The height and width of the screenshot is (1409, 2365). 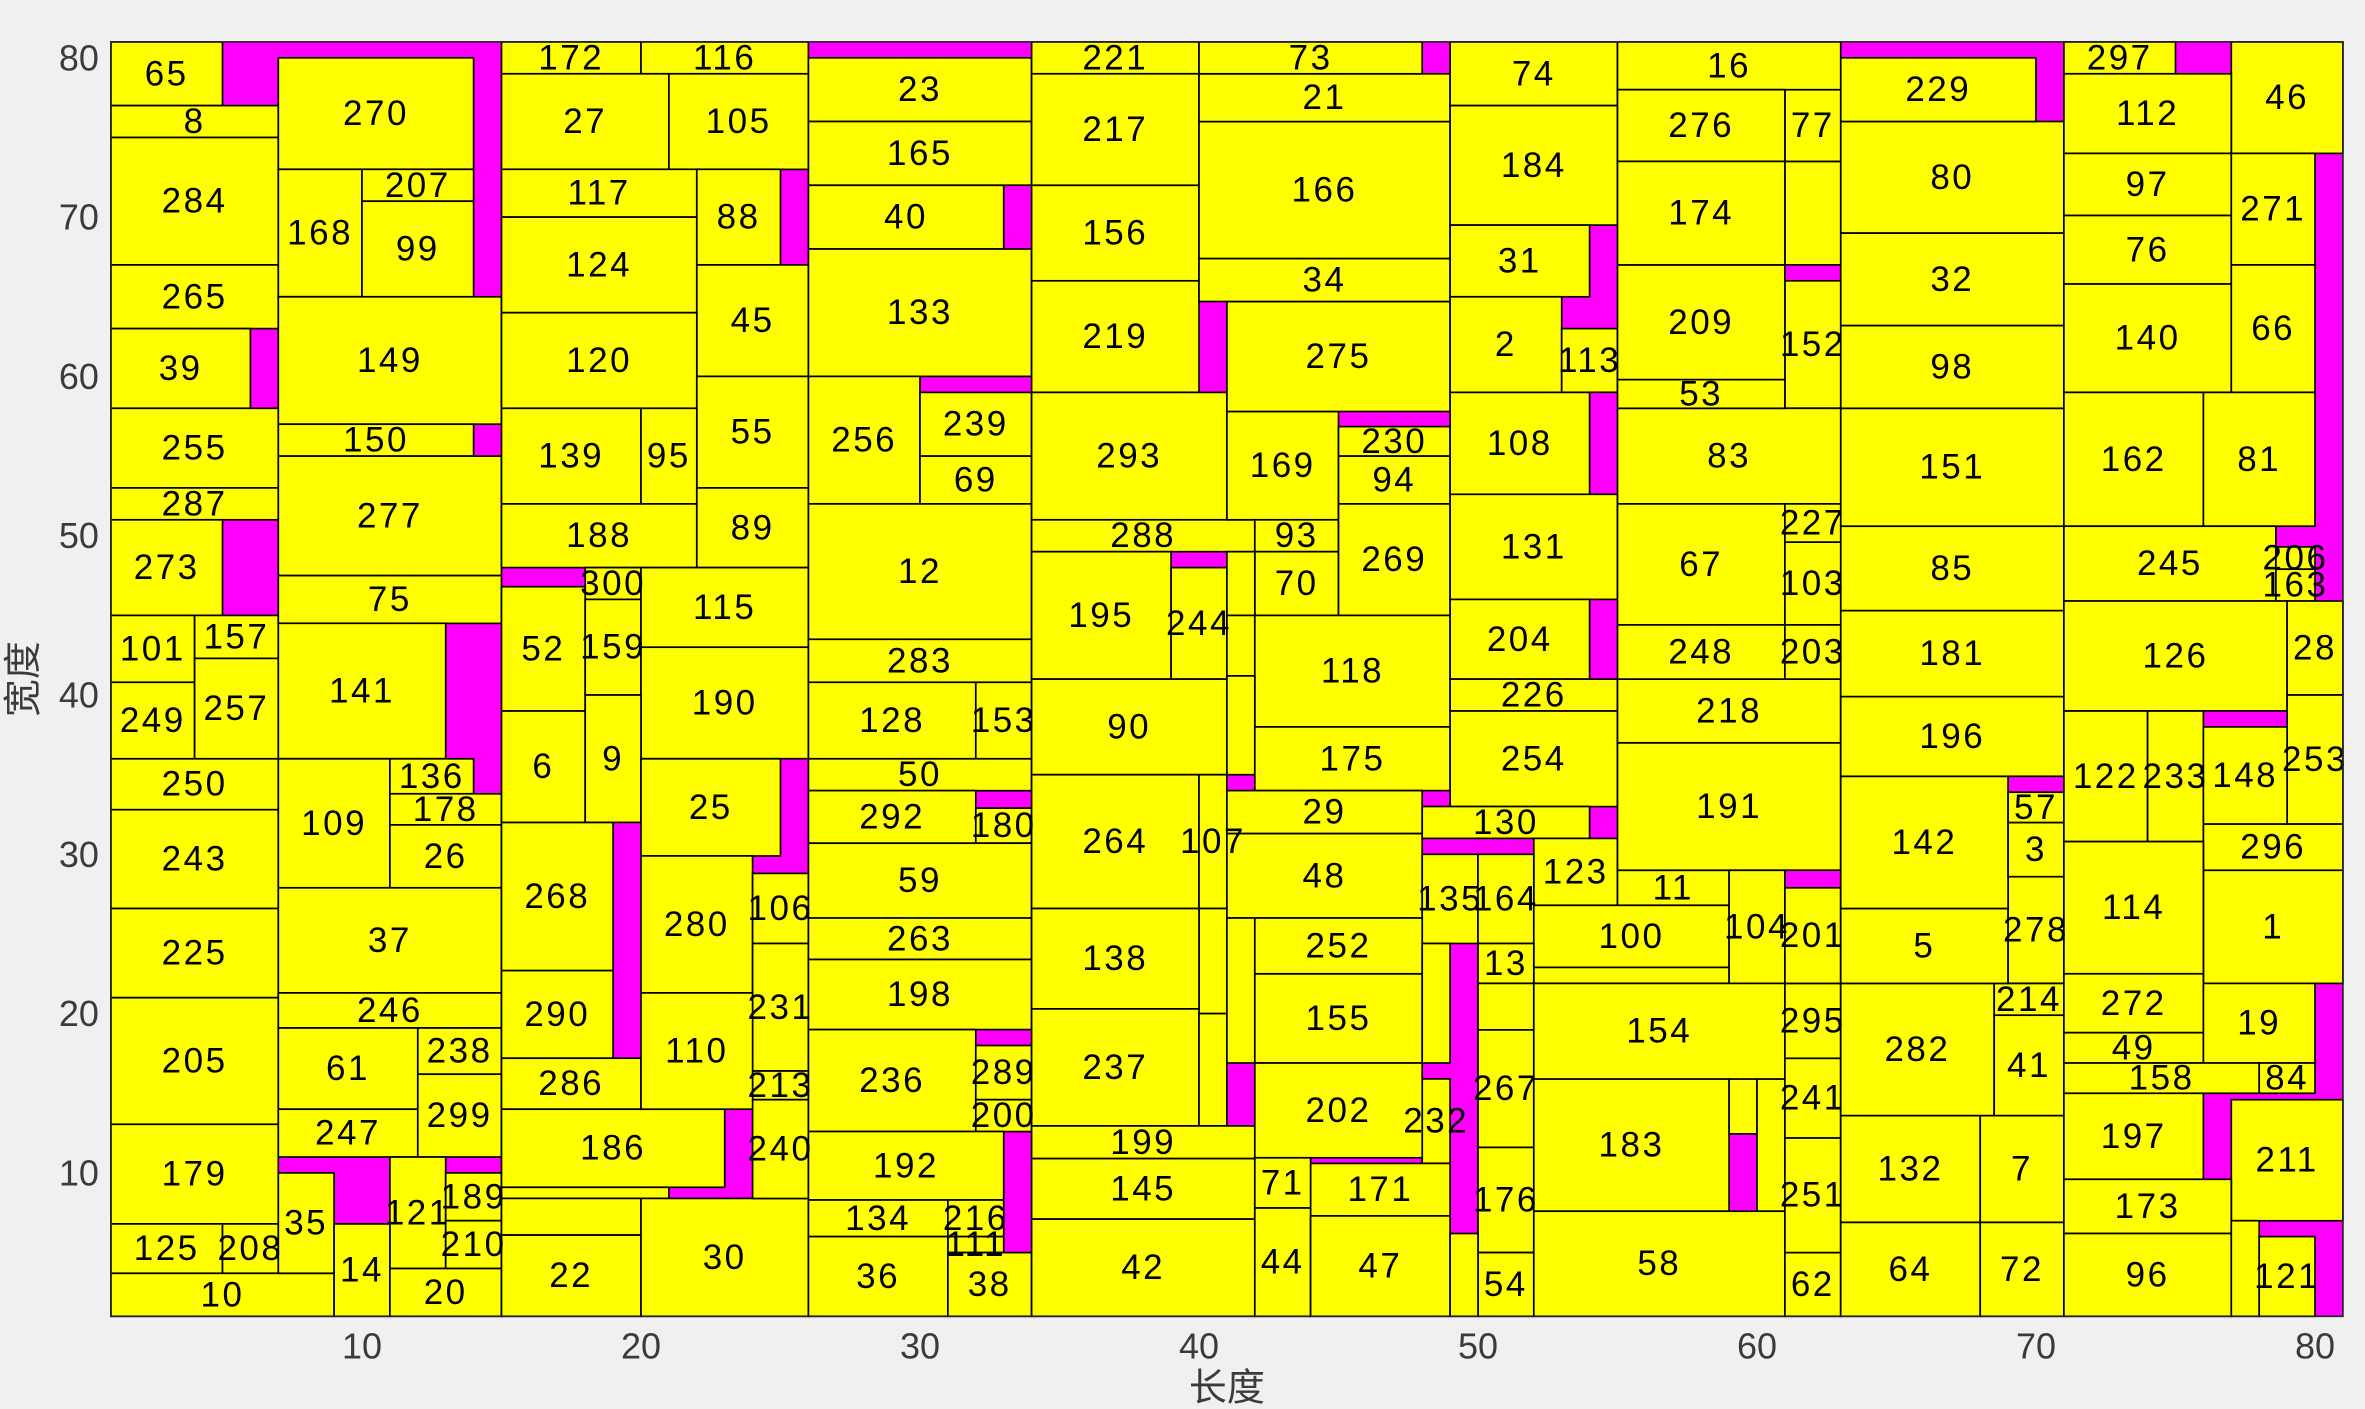 What do you see at coordinates (990, 1284) in the screenshot?
I see `svg-text: 38` at bounding box center [990, 1284].